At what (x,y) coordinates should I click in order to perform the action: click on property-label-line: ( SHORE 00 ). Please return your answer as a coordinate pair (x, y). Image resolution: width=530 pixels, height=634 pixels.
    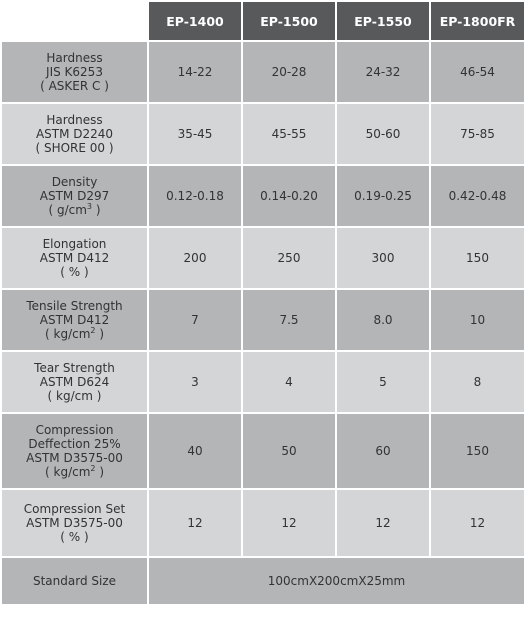
    Looking at the image, I should click on (74, 148).